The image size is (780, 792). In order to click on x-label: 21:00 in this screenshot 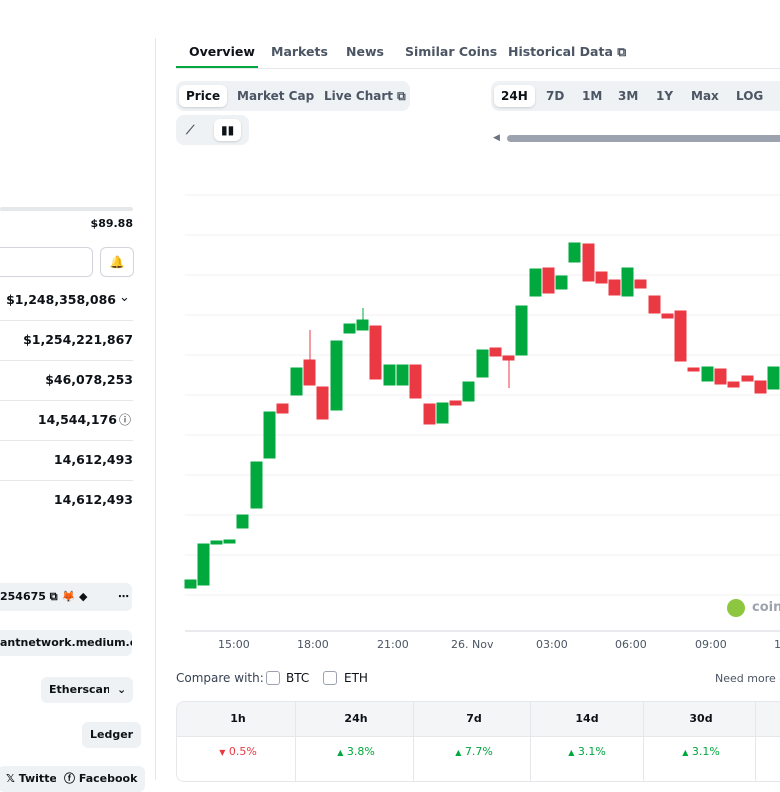, I will do `click(393, 644)`.